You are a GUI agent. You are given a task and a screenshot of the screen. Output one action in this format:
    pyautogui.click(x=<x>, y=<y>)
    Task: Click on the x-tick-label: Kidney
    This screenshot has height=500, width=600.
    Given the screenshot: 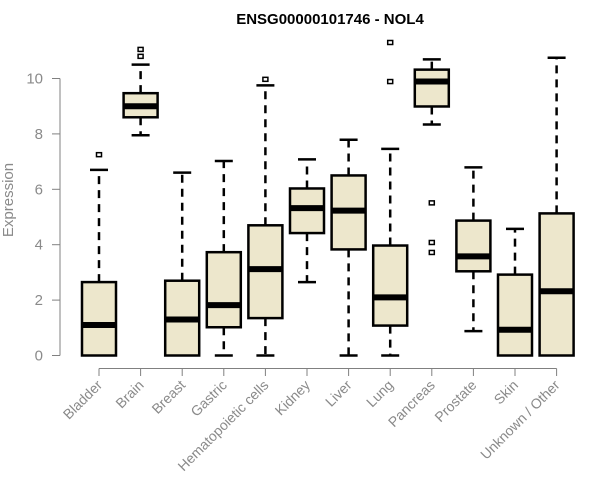 What is the action you would take?
    pyautogui.click(x=293, y=398)
    